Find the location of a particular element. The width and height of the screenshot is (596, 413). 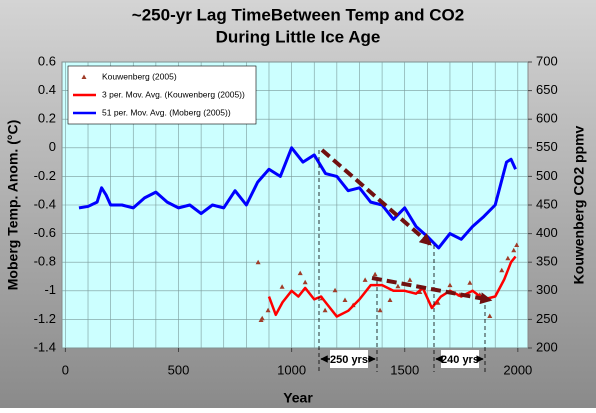

legend-label: 51 per. Mov. Avg. (Moberg (2005)) is located at coordinates (166, 112).